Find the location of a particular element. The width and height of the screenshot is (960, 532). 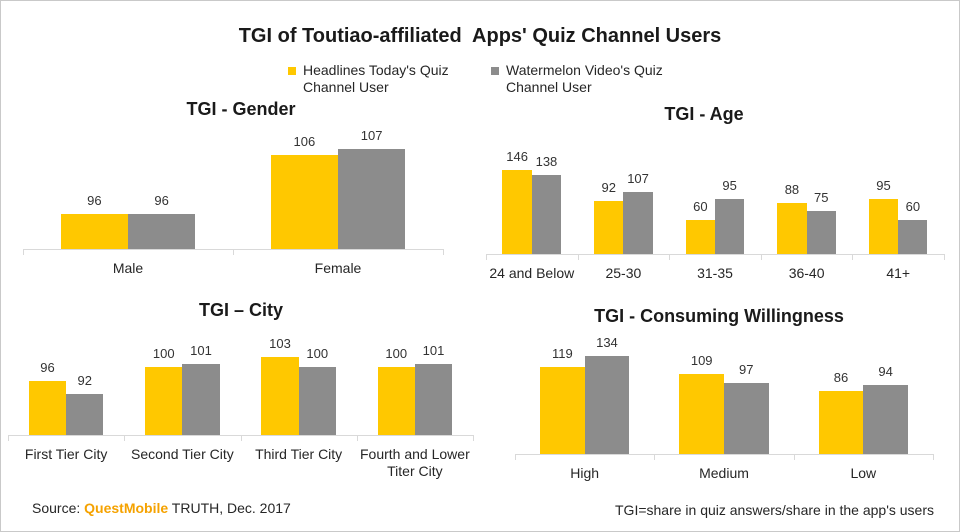

age-bar-36-40-headlines-today is located at coordinates (792, 228).